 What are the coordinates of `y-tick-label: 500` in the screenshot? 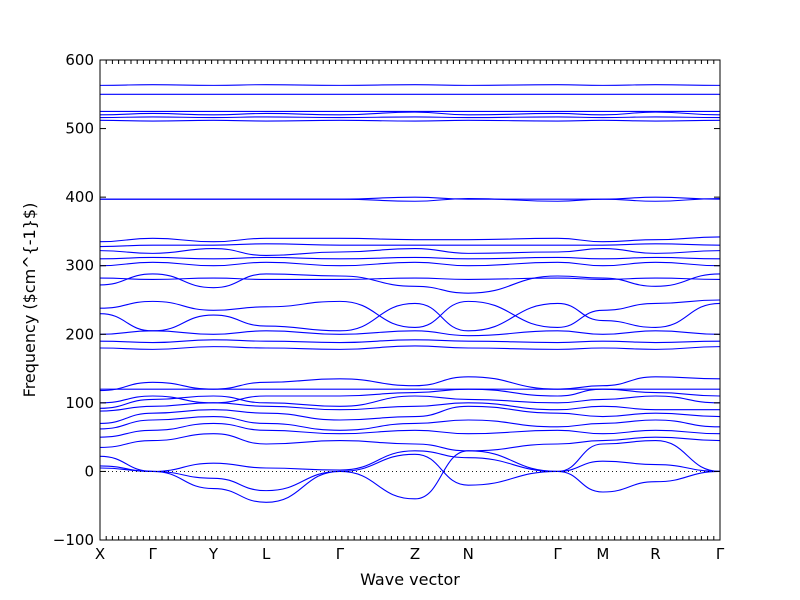 It's located at (79, 129).